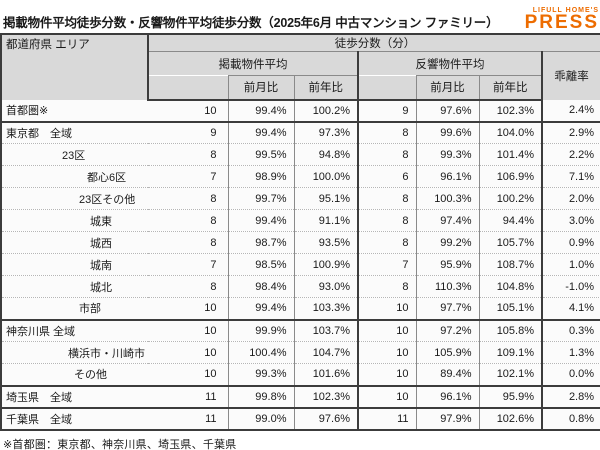 This screenshot has width=600, height=450. I want to click on listed-mom-cell: 98.7%, so click(260, 242).